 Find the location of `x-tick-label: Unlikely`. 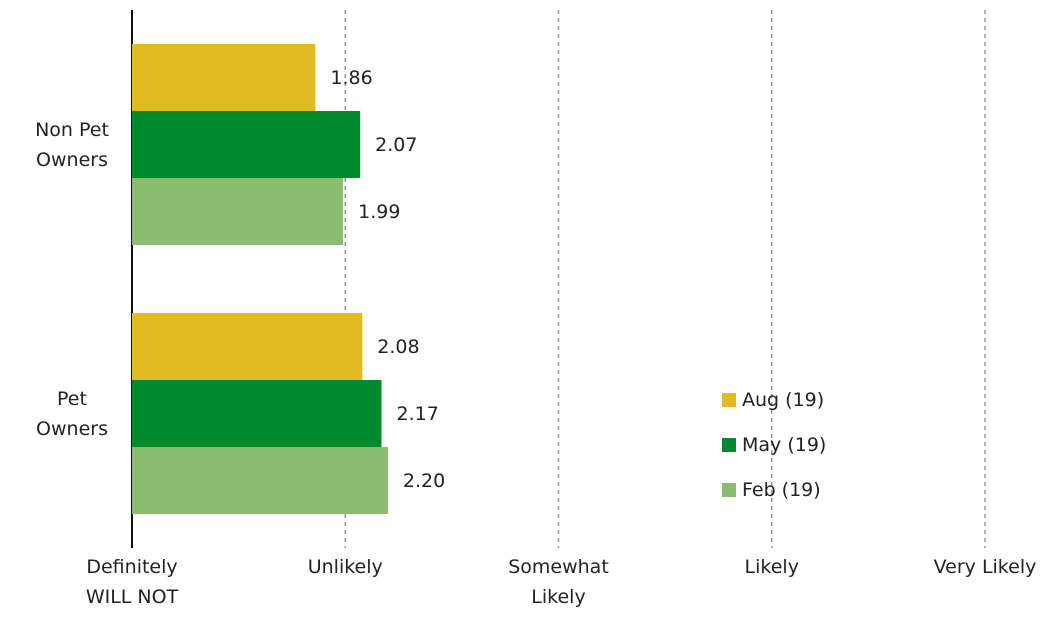

x-tick-label: Unlikely is located at coordinates (345, 567).